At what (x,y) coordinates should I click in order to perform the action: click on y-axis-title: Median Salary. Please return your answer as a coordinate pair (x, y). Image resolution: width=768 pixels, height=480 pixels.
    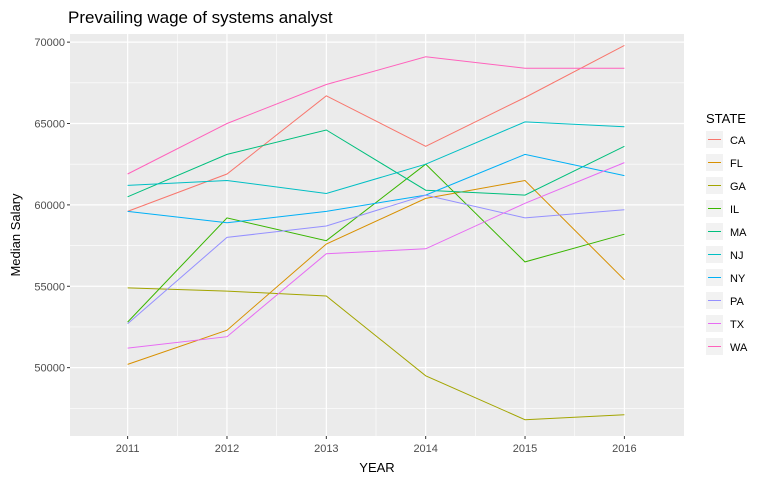
    Looking at the image, I should click on (15, 235).